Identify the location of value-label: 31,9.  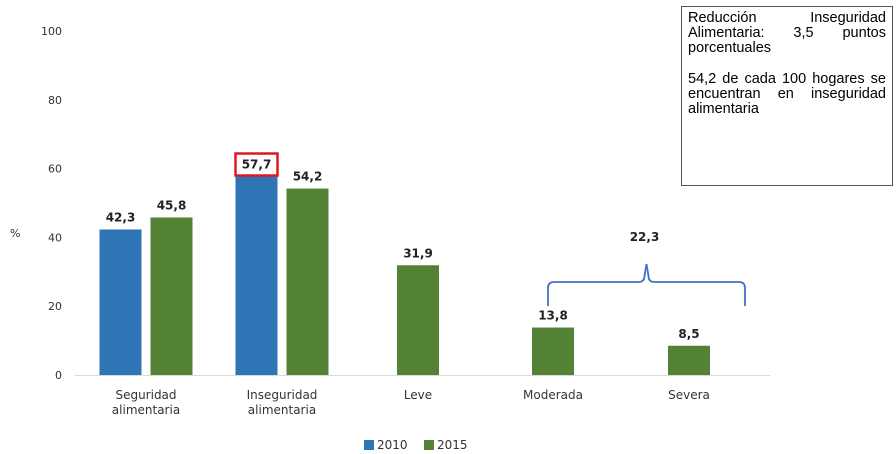
(418, 253).